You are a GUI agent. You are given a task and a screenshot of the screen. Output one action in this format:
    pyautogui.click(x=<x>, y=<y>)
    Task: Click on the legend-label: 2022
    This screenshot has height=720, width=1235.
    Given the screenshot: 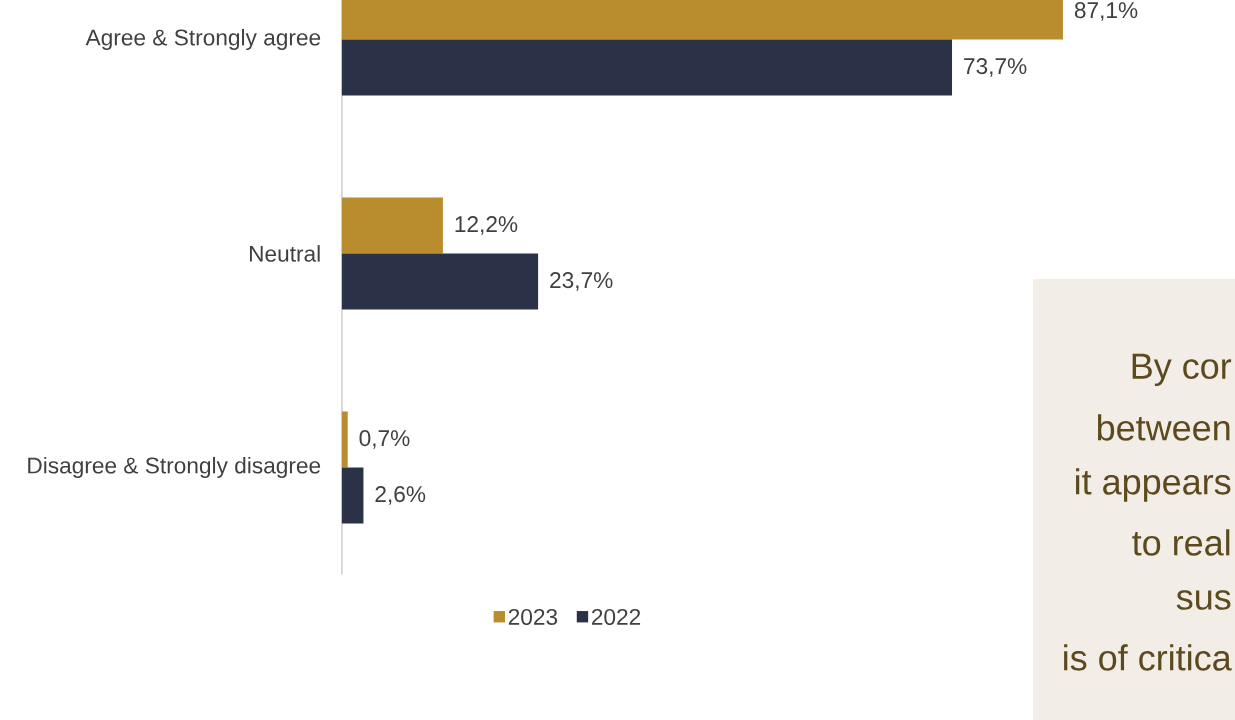 What is the action you would take?
    pyautogui.click(x=616, y=617)
    